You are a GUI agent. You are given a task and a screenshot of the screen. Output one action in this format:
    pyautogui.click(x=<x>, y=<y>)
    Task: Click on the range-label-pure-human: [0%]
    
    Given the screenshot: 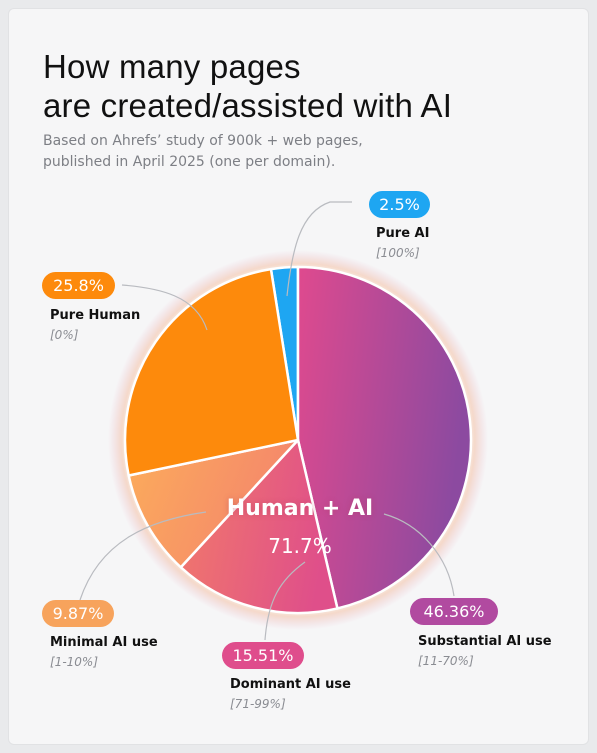 What is the action you would take?
    pyautogui.click(x=64, y=335)
    